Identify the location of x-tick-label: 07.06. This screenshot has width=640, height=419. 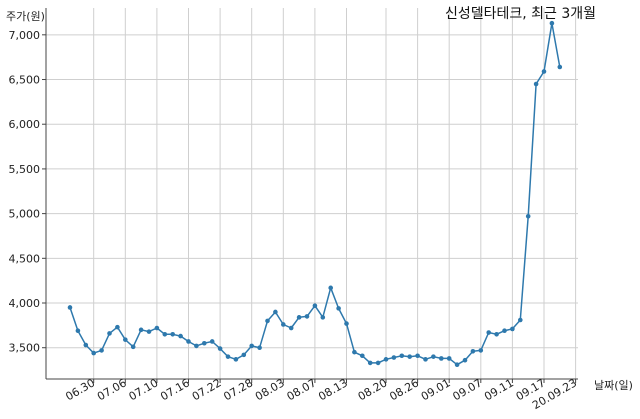
(112, 389).